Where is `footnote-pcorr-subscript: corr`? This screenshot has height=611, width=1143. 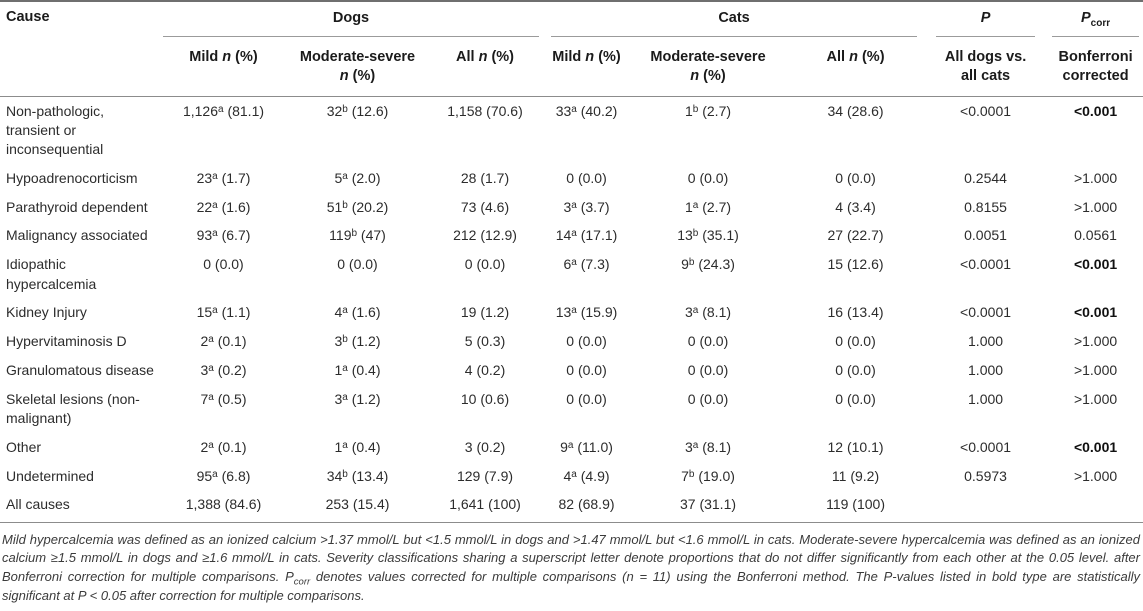
footnote-pcorr-subscript: corr is located at coordinates (302, 582).